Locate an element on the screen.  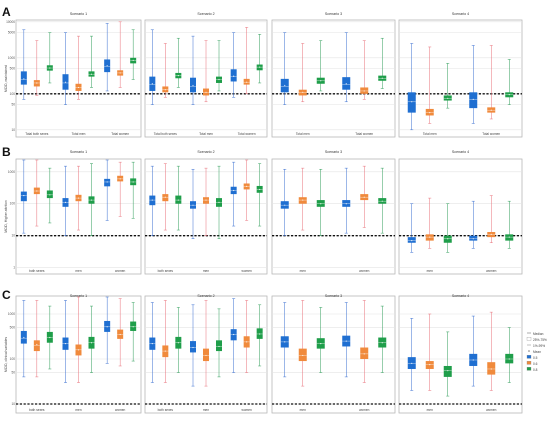
y-axis-label: MCID, maintained is located at coordinates (6, 78).